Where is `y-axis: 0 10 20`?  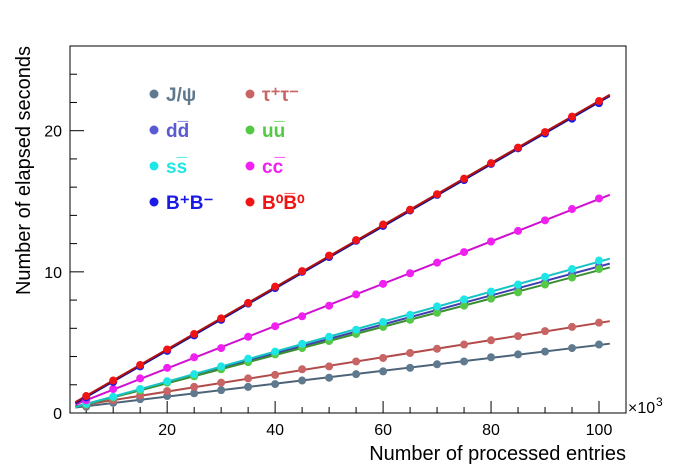
y-axis: 0 10 20 is located at coordinates (64, 234).